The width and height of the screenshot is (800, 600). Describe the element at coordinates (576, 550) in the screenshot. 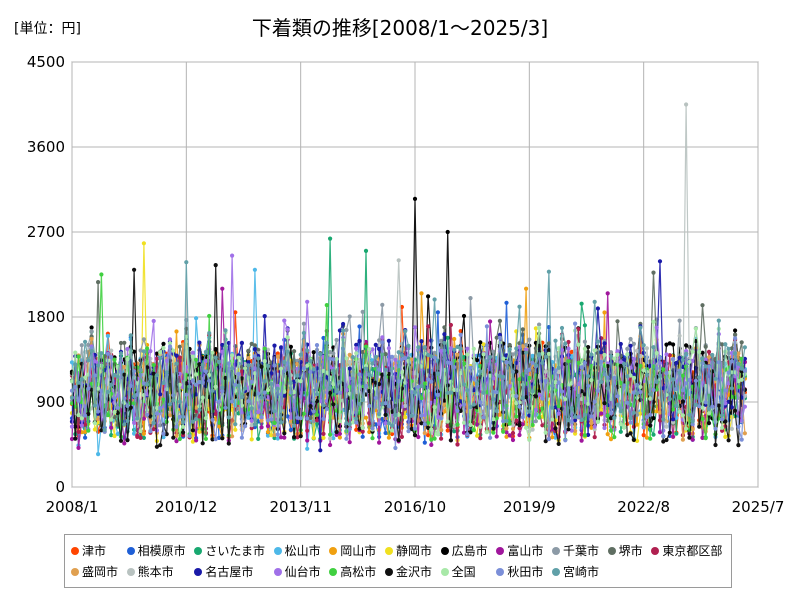

I see `legend-item: 千葉市` at that location.